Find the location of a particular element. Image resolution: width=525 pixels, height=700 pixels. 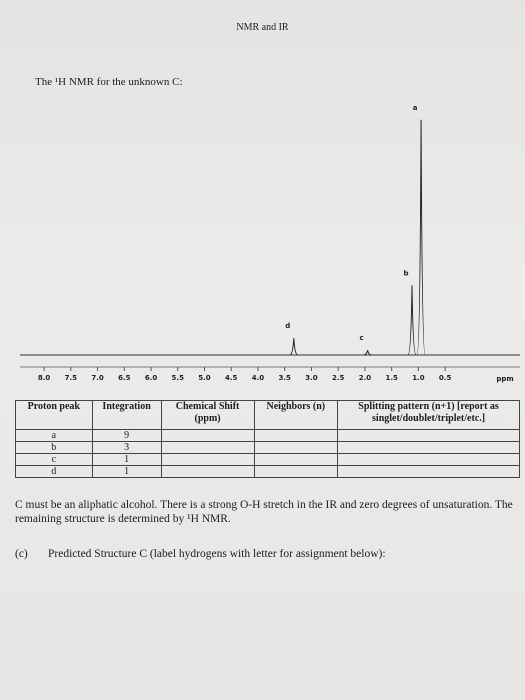

x-tick-label: 6.0 is located at coordinates (151, 378).